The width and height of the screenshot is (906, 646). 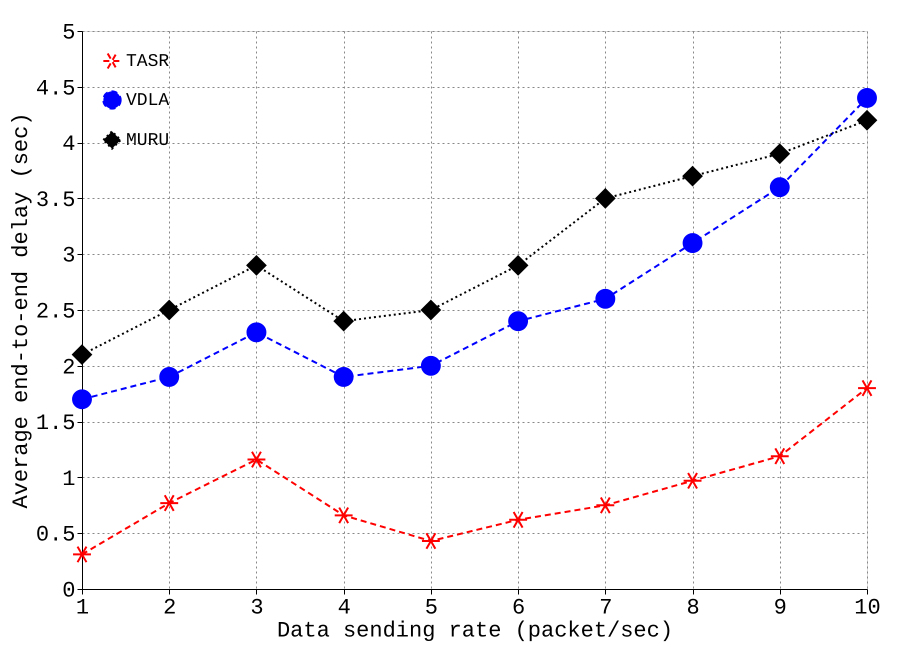 I want to click on y-tick-label: 3, so click(x=69, y=256).